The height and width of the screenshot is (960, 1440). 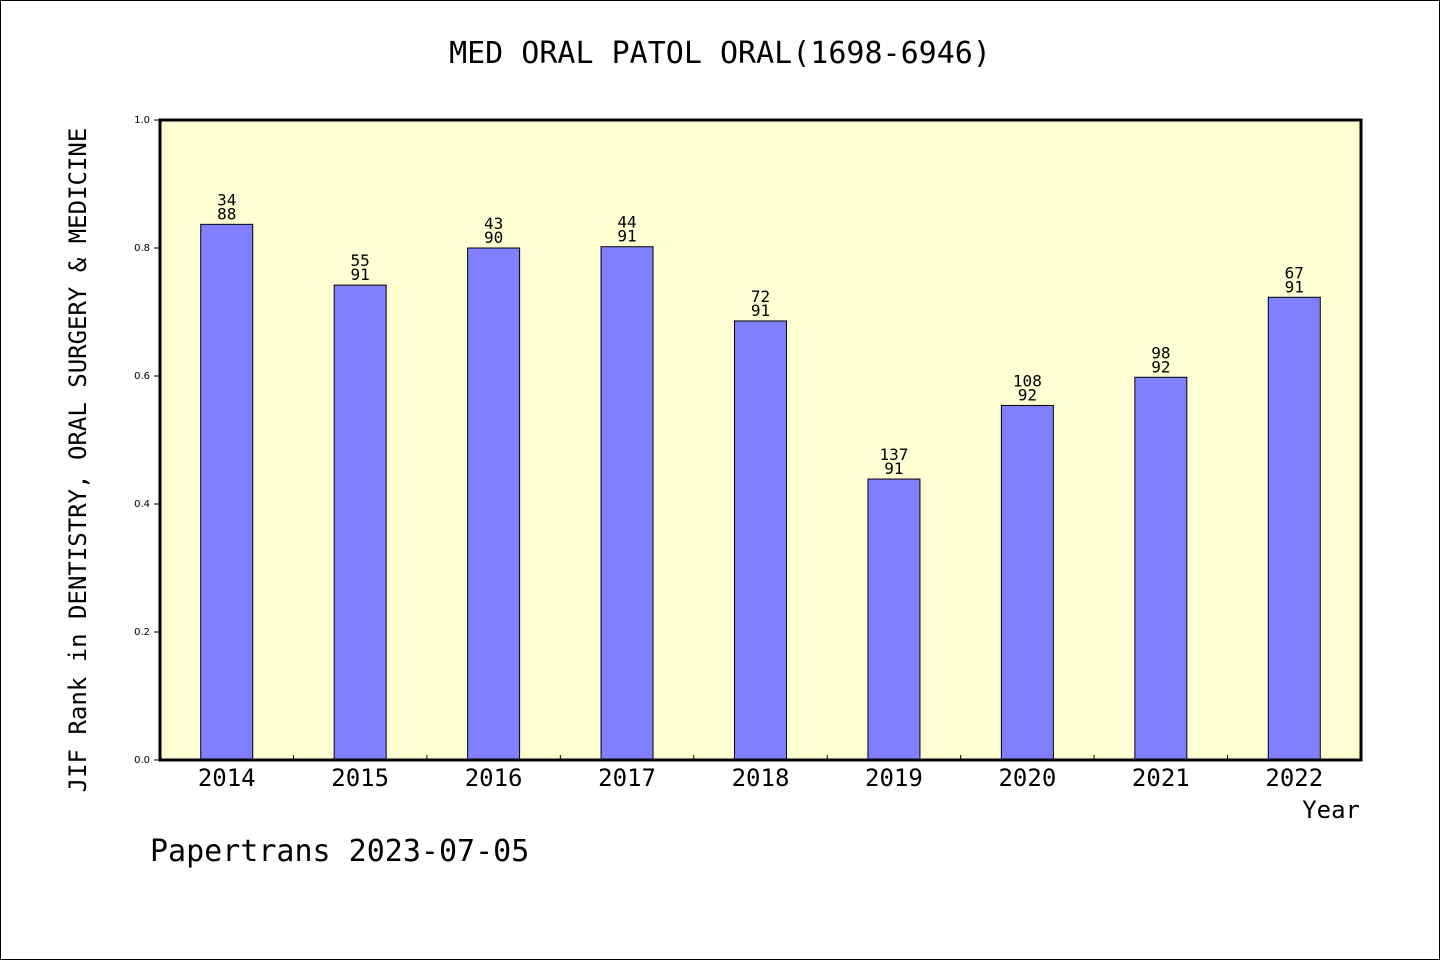 What do you see at coordinates (1294, 778) in the screenshot?
I see `x-tick-label-2022: 2022` at bounding box center [1294, 778].